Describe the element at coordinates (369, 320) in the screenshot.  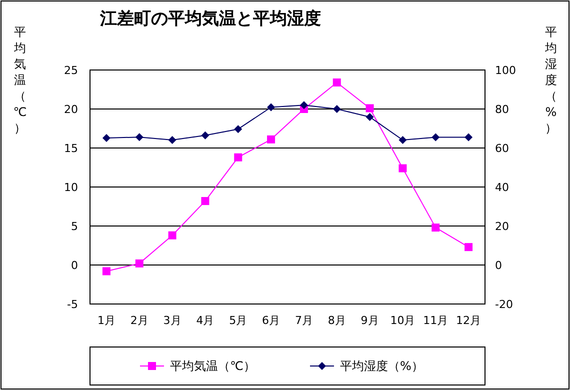
I see `x-tick-label: 9月` at that location.